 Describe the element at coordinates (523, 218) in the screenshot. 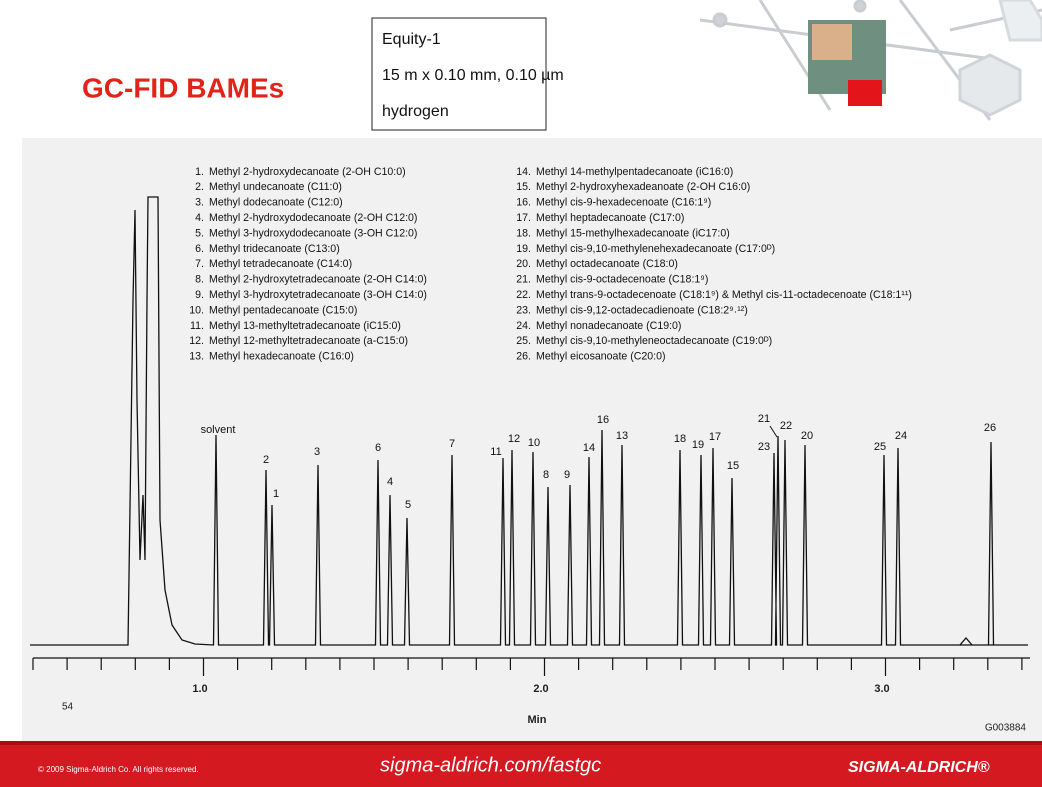

I see `legend-number: 17.` at that location.